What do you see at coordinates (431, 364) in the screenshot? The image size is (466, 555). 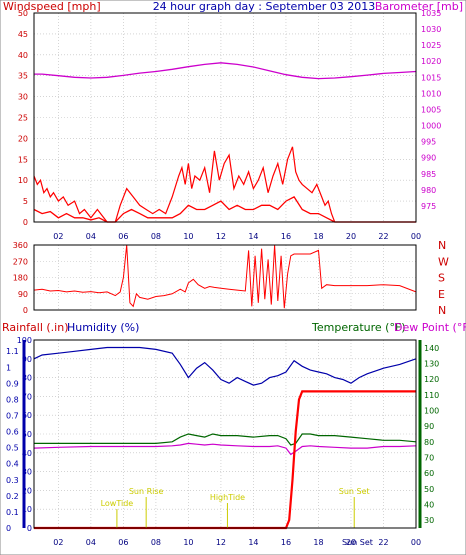 I see `temperature-tick-label: 130` at bounding box center [431, 364].